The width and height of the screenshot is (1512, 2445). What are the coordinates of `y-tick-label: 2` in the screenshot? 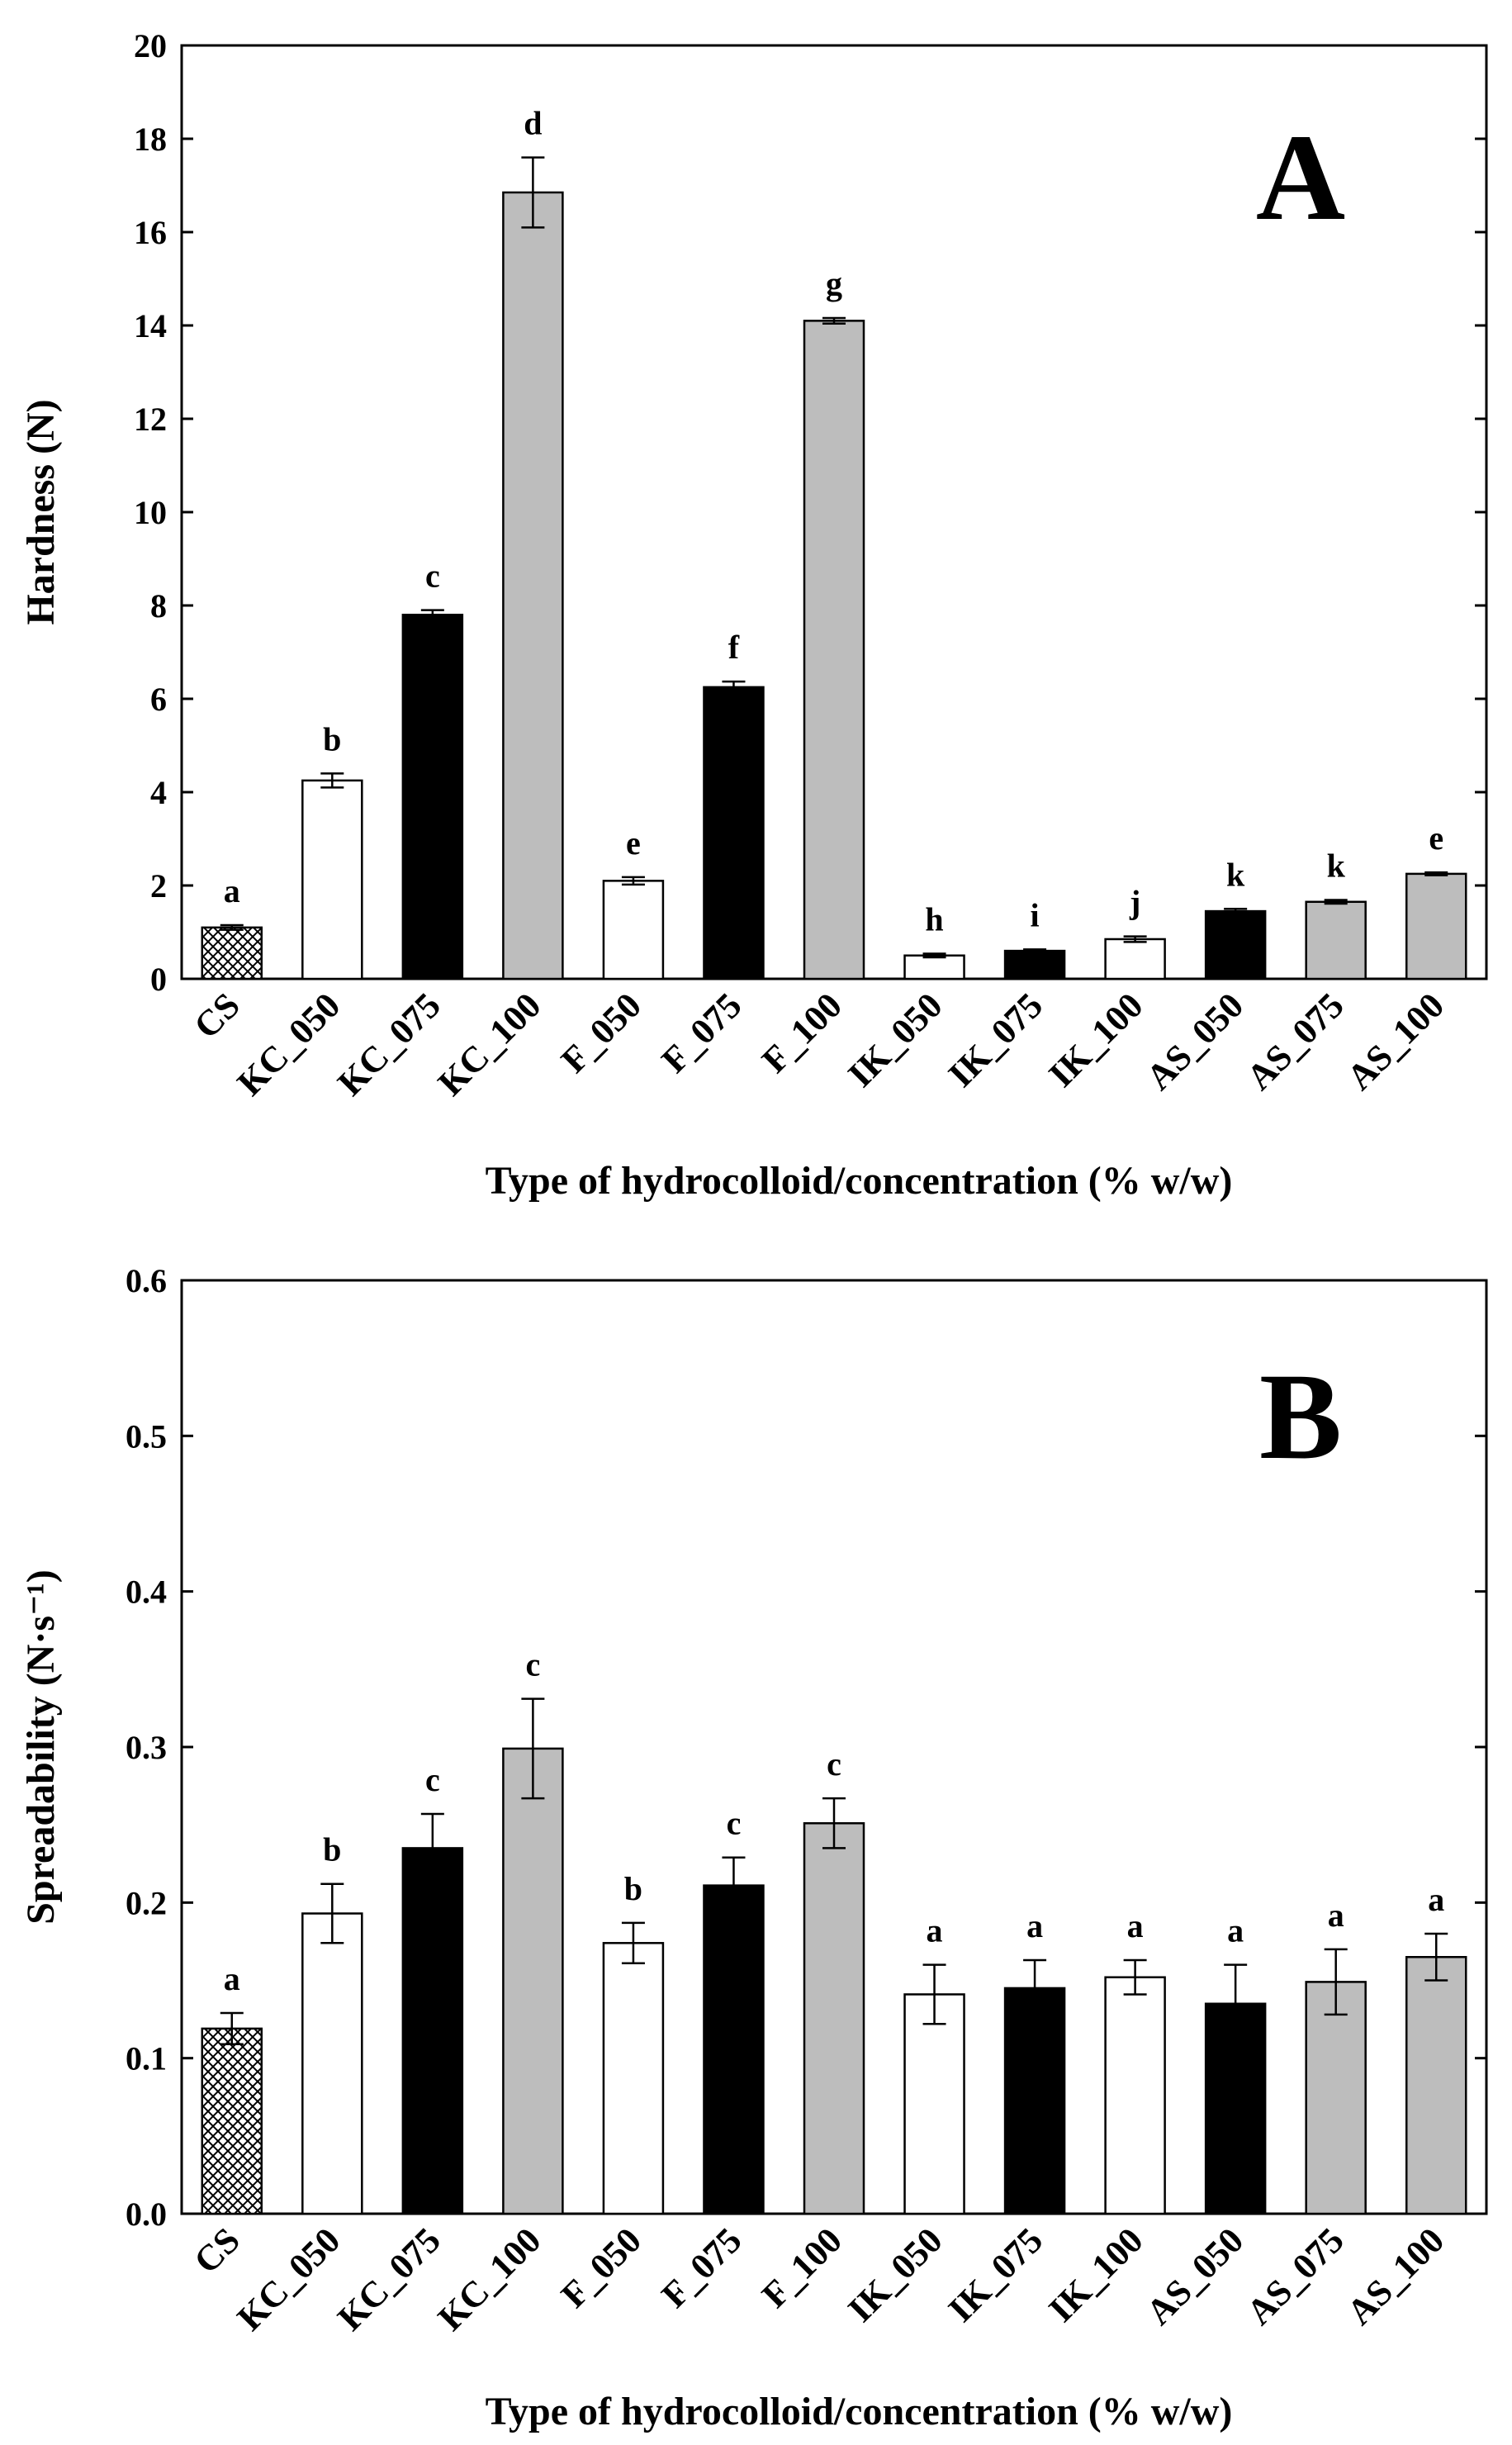 It's located at (158, 885).